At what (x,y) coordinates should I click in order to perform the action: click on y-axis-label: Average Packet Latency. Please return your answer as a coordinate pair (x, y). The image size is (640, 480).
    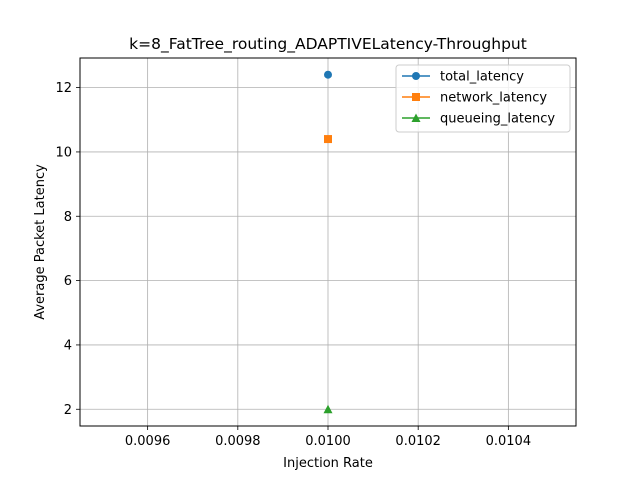
    Looking at the image, I should click on (40, 242).